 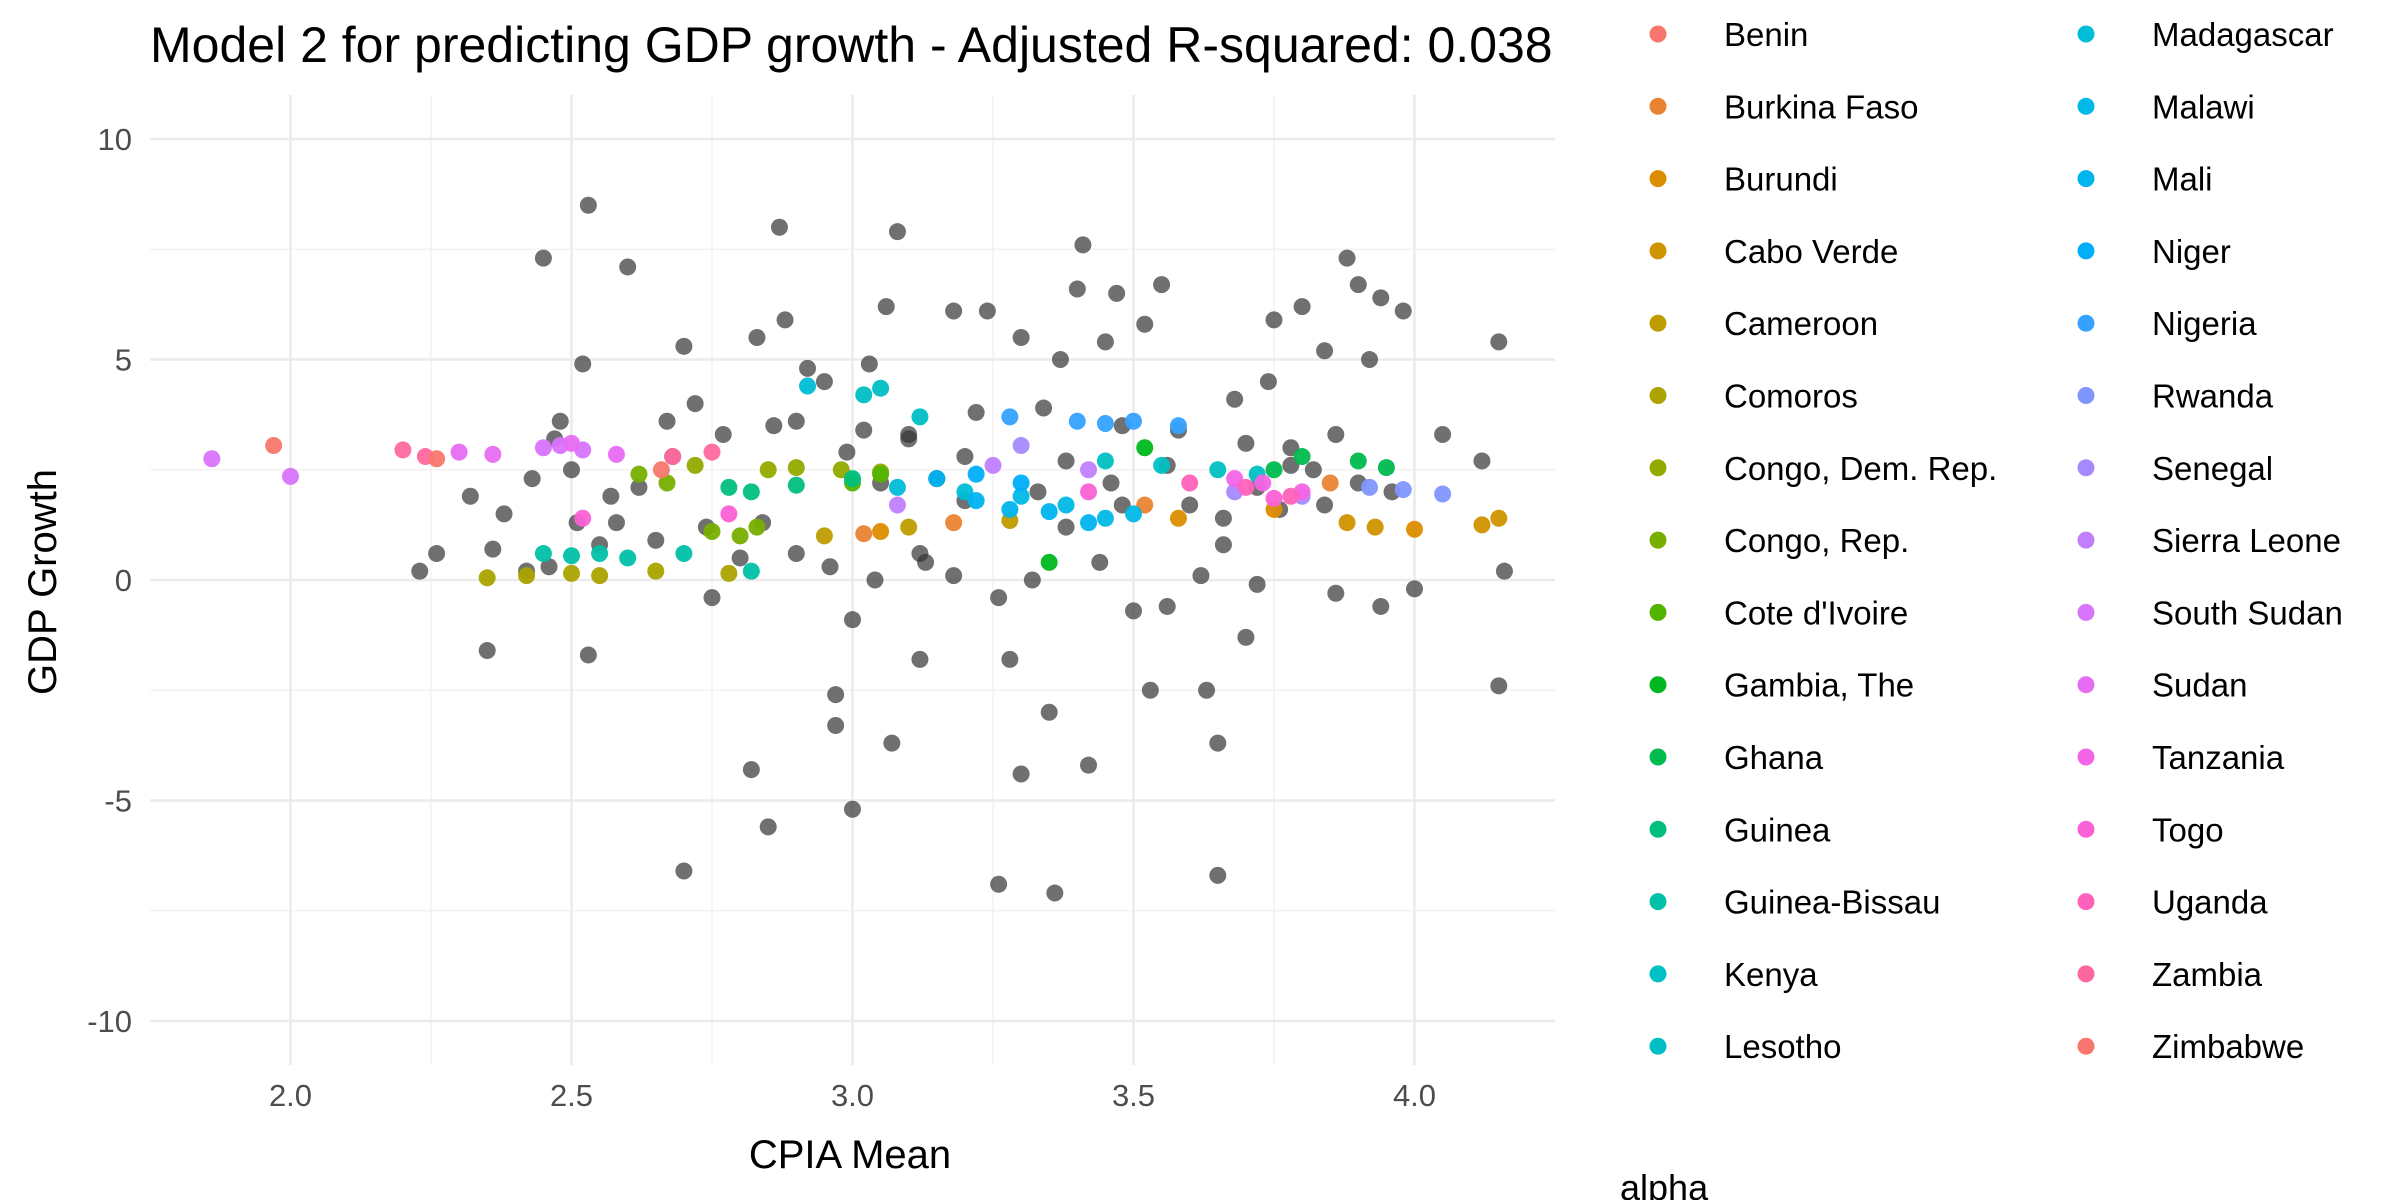 What do you see at coordinates (2210, 902) in the screenshot?
I see `legend-label: Uganda` at bounding box center [2210, 902].